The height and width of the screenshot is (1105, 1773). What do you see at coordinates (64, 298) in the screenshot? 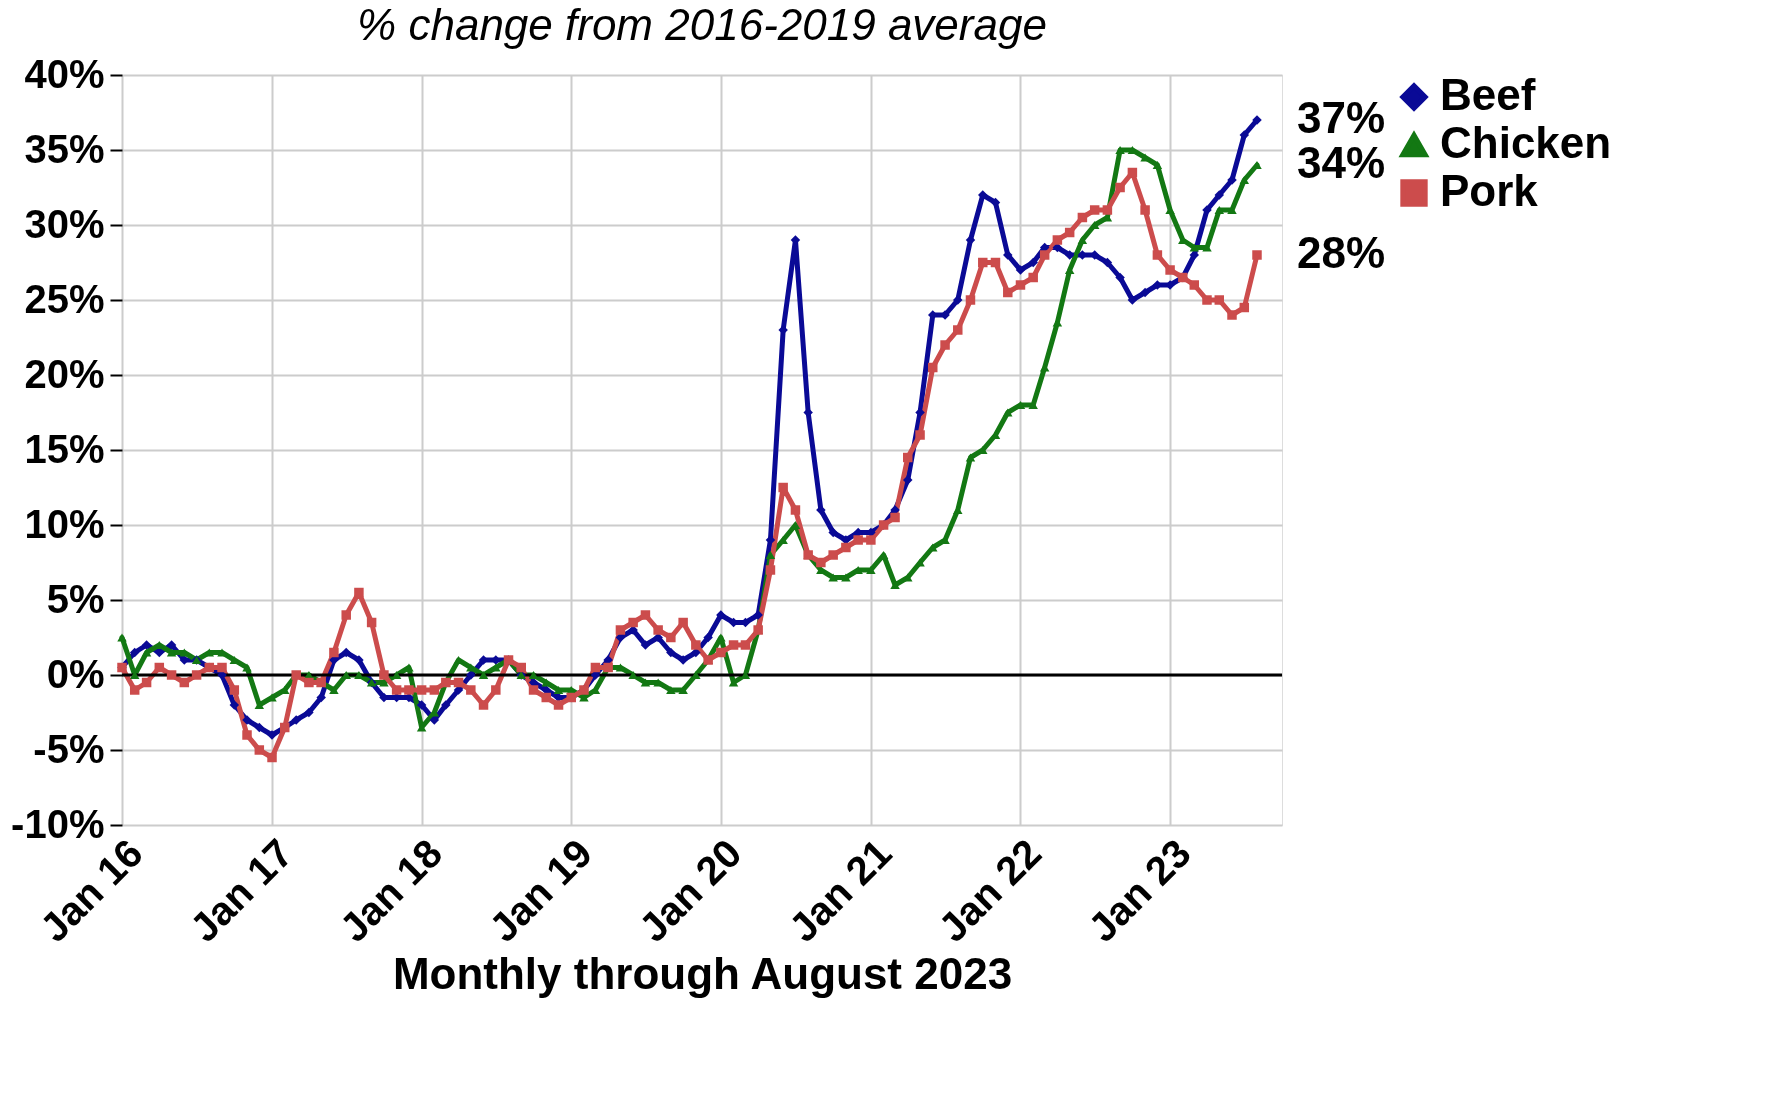
I see `y-tick-label: 25%` at bounding box center [64, 298].